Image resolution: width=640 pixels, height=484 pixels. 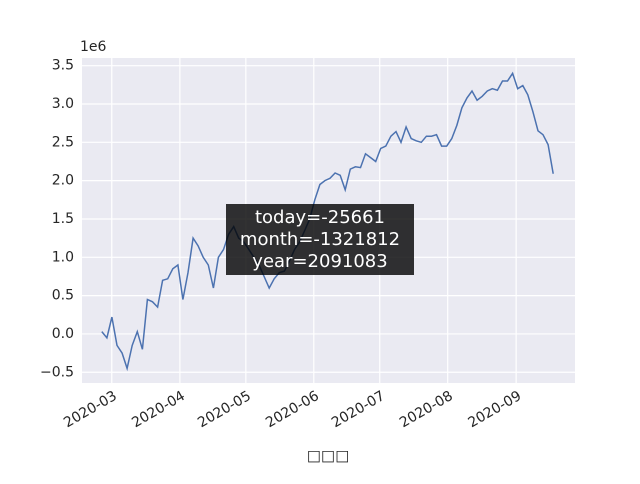 I want to click on annotation-text: year=2091083, so click(x=319, y=261).